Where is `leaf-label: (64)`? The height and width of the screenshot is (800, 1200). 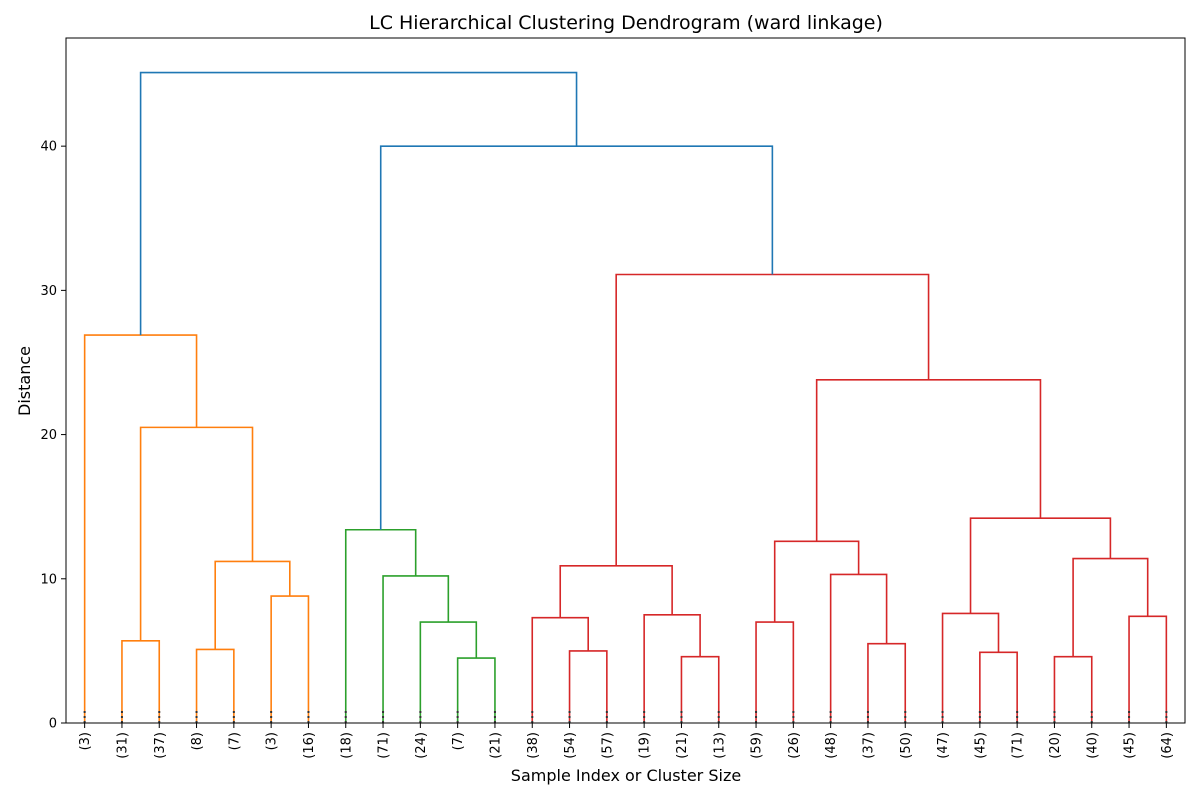 leaf-label: (64) is located at coordinates (1167, 745).